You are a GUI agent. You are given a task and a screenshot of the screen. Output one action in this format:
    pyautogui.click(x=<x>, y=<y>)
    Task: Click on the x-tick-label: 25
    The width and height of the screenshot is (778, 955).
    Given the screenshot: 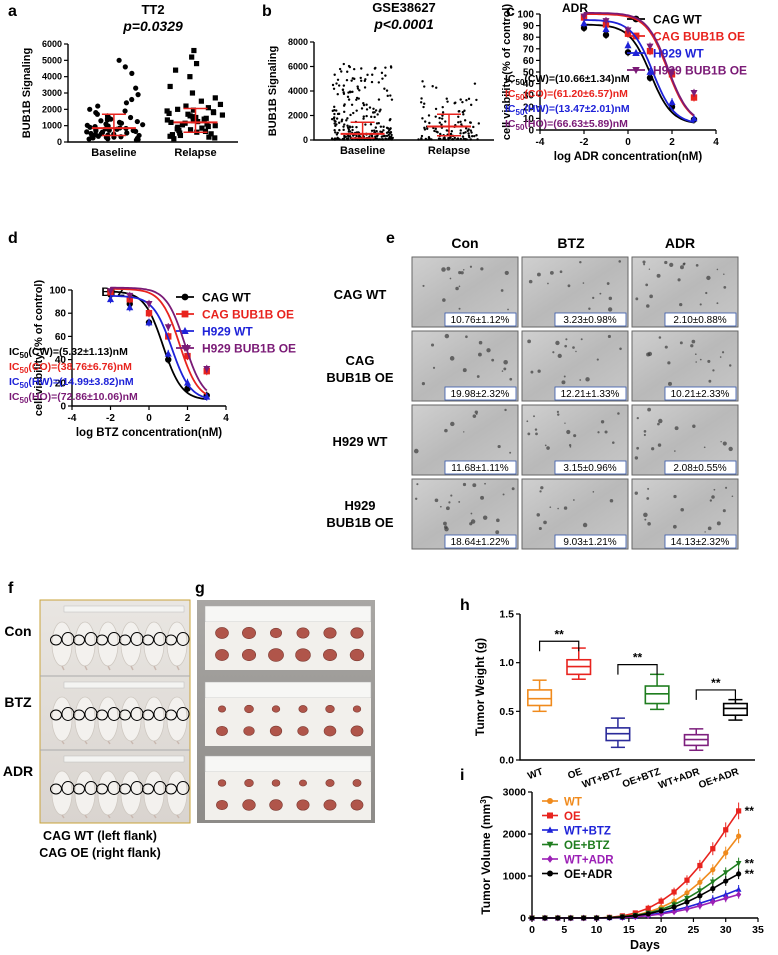 What is the action you would take?
    pyautogui.click(x=694, y=930)
    